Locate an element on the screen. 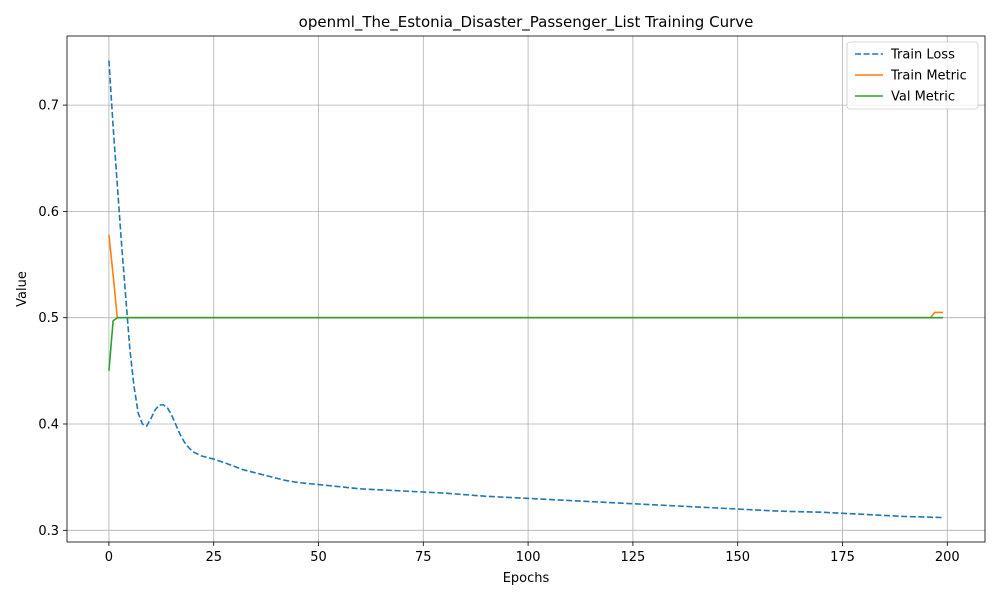 The height and width of the screenshot is (604, 1000). x-tick-label: 75 is located at coordinates (423, 557).